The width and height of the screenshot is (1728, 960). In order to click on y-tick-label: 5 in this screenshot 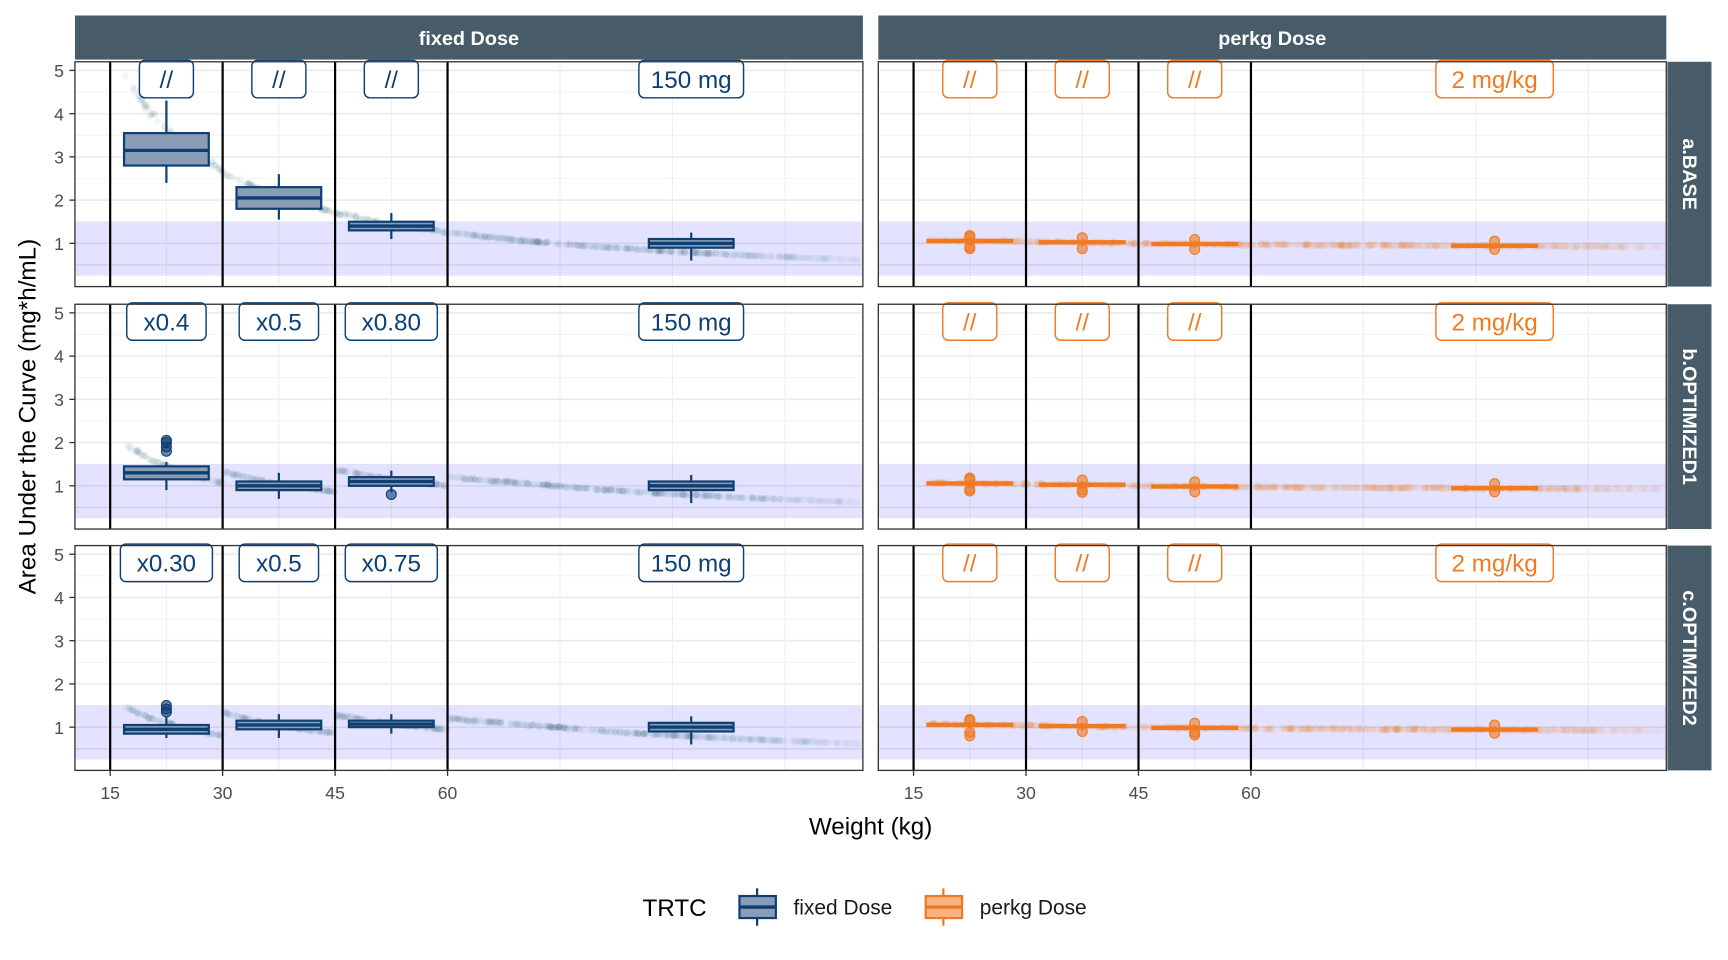, I will do `click(59, 555)`.